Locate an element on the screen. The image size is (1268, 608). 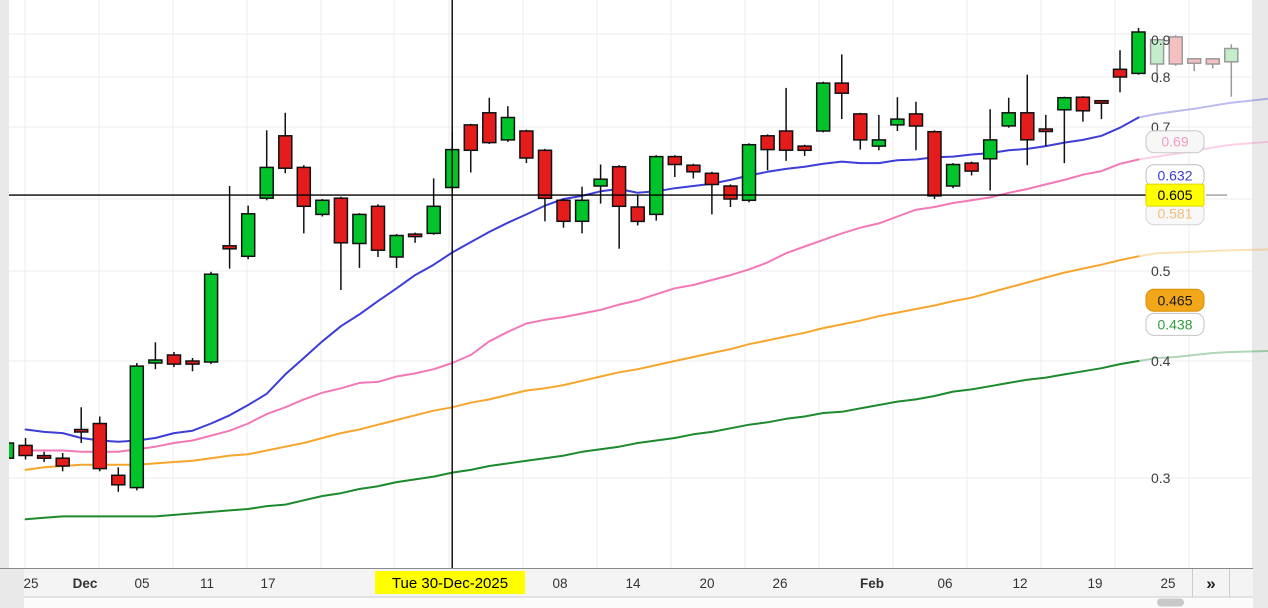
svg-text: 0.69 is located at coordinates (1174, 142).